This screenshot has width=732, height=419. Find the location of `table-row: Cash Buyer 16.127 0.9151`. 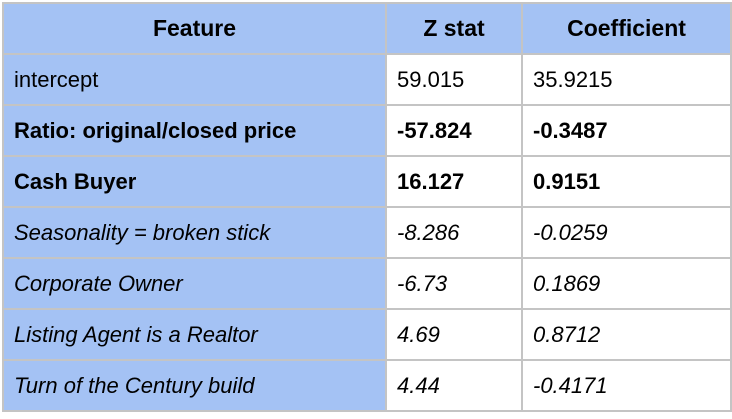

table-row: Cash Buyer 16.127 0.9151 is located at coordinates (367, 181).